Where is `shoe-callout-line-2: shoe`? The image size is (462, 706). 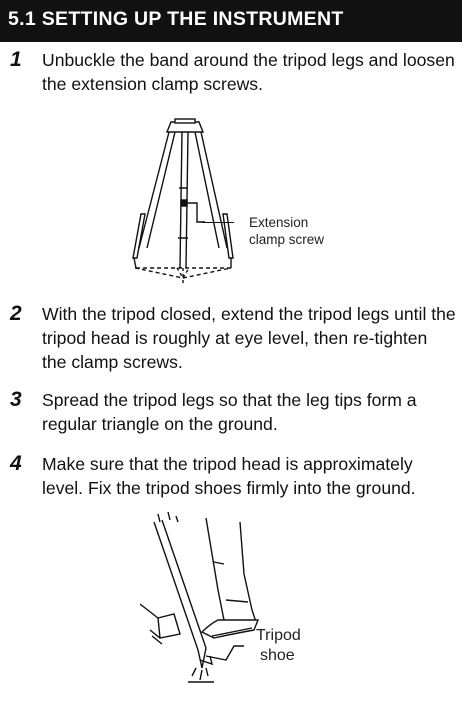
shoe-callout-line-2: shoe is located at coordinates (277, 655).